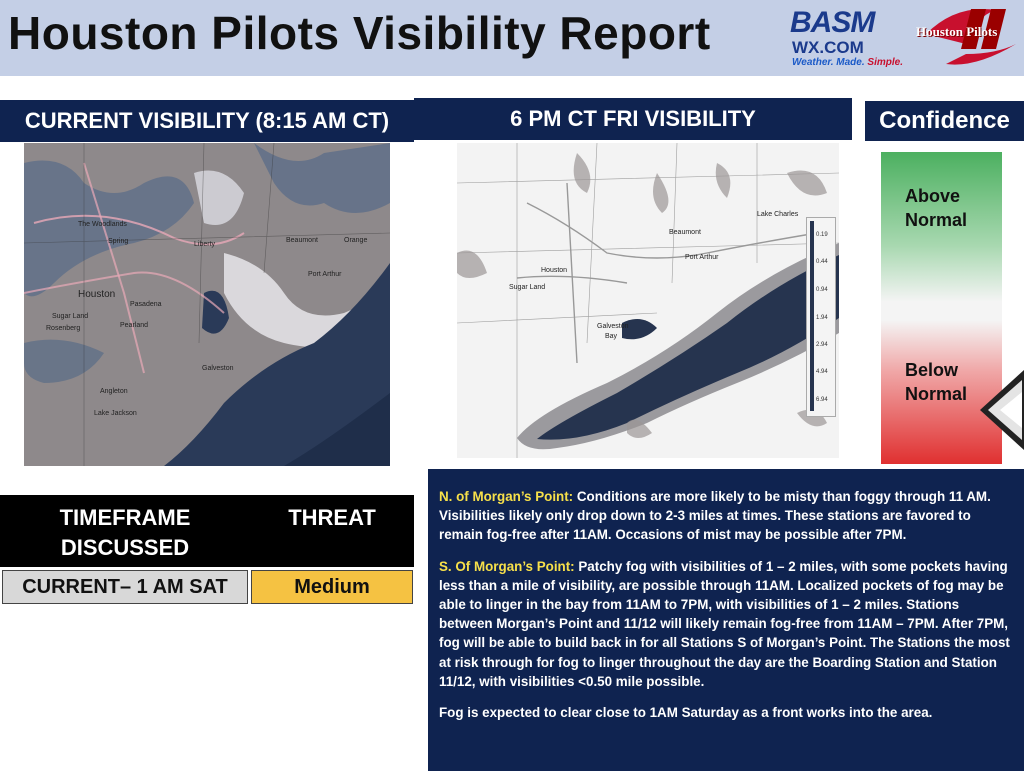 The width and height of the screenshot is (1024, 771). I want to click on confidence-below-label: Below Normal, so click(936, 382).